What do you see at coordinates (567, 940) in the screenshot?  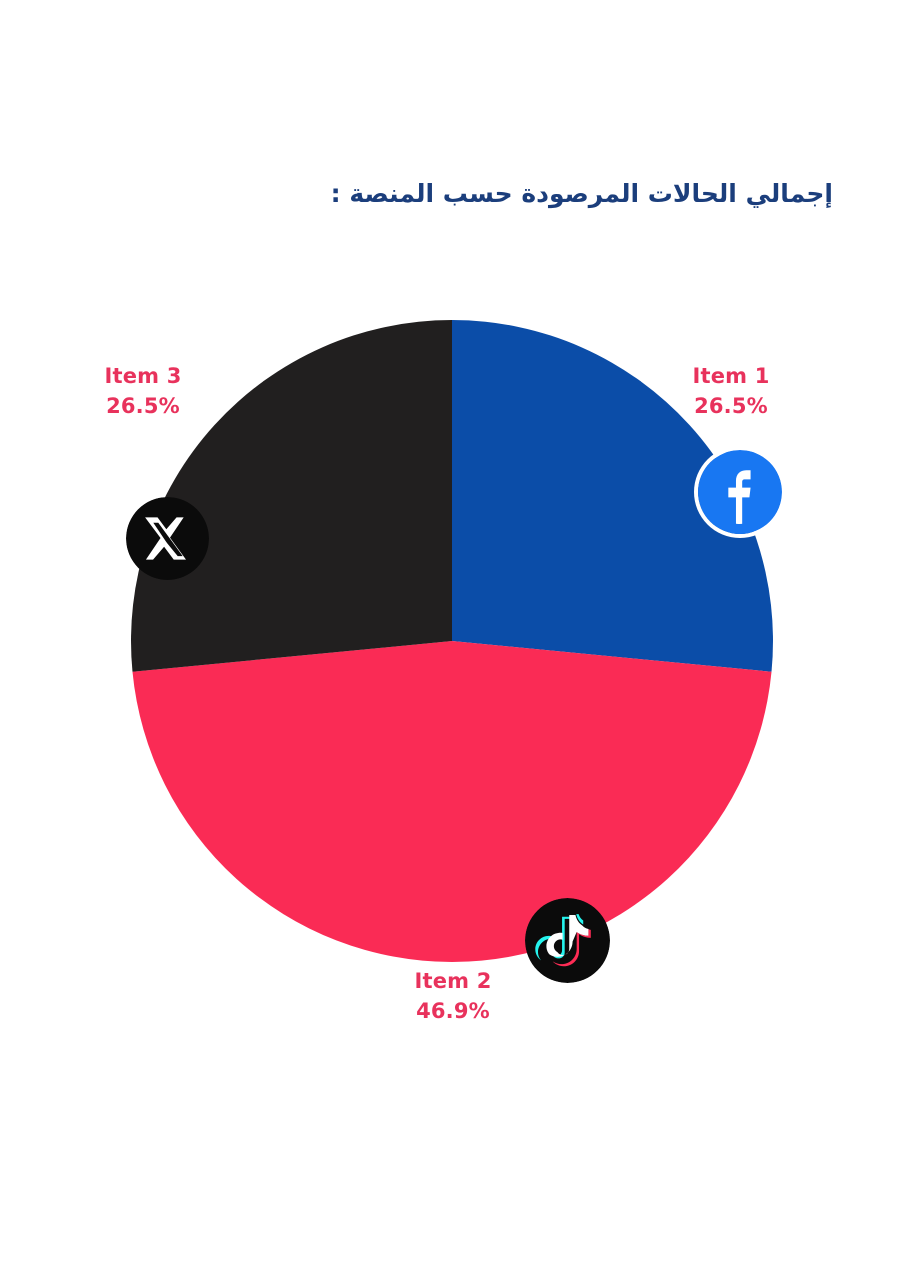 I see `tiktok-icon` at bounding box center [567, 940].